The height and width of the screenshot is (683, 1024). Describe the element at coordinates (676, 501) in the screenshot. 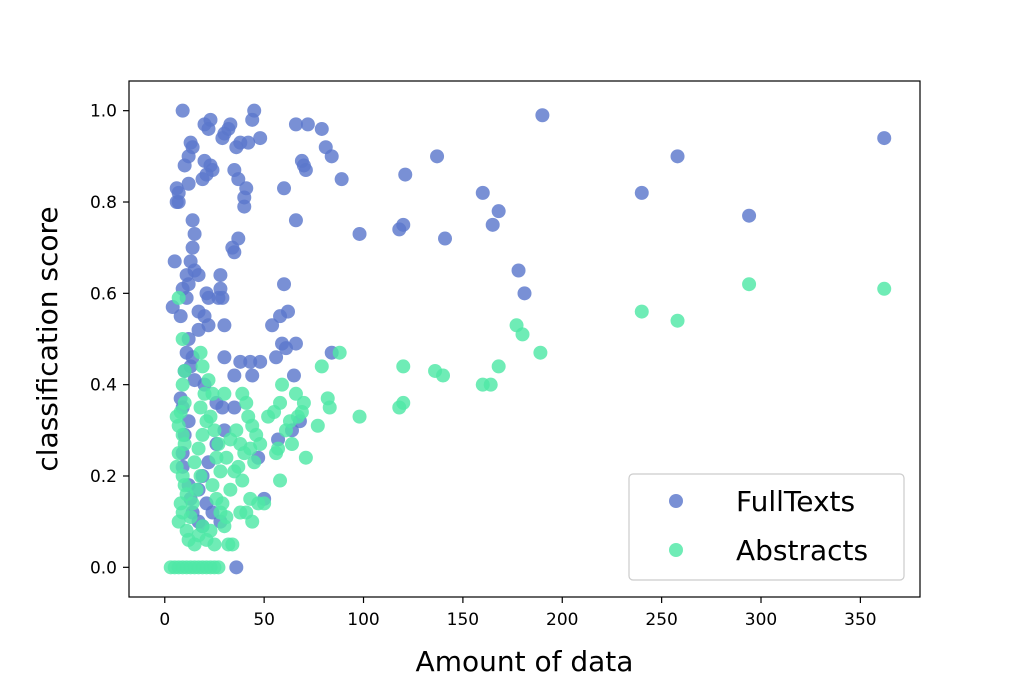

I see `legend-marker-fulltexts` at that location.